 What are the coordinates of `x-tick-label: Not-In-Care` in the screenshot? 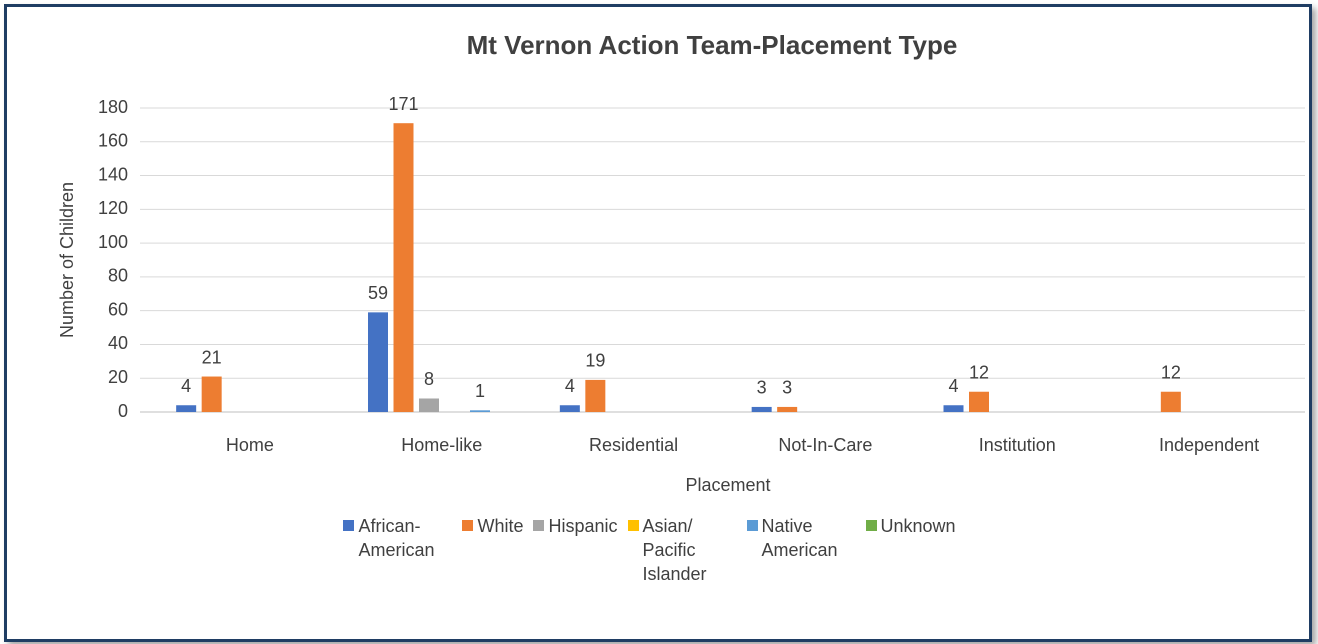 It's located at (825, 445).